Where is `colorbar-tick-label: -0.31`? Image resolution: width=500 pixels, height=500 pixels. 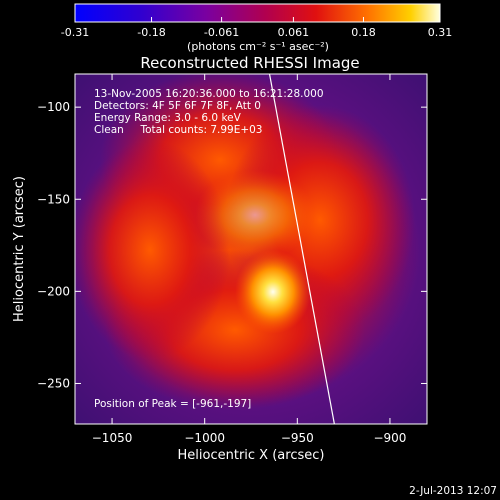 colorbar-tick-label: -0.31 is located at coordinates (75, 32).